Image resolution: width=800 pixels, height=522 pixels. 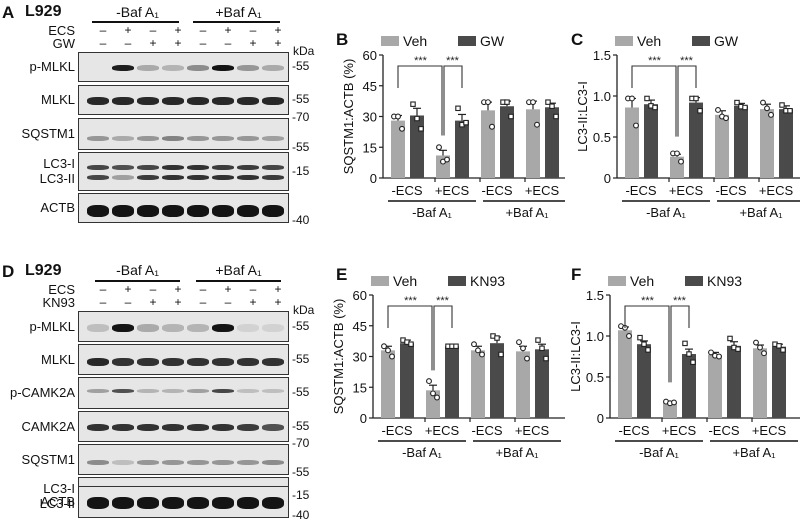 What do you see at coordinates (238, 281) in the screenshot?
I see `panel-d-group-line` at bounding box center [238, 281].